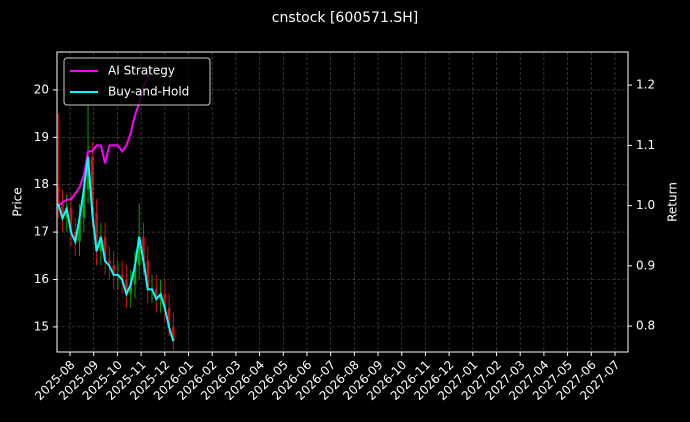  What do you see at coordinates (345, 18) in the screenshot?
I see `chart-title: cnstock [600571.SH]` at bounding box center [345, 18].